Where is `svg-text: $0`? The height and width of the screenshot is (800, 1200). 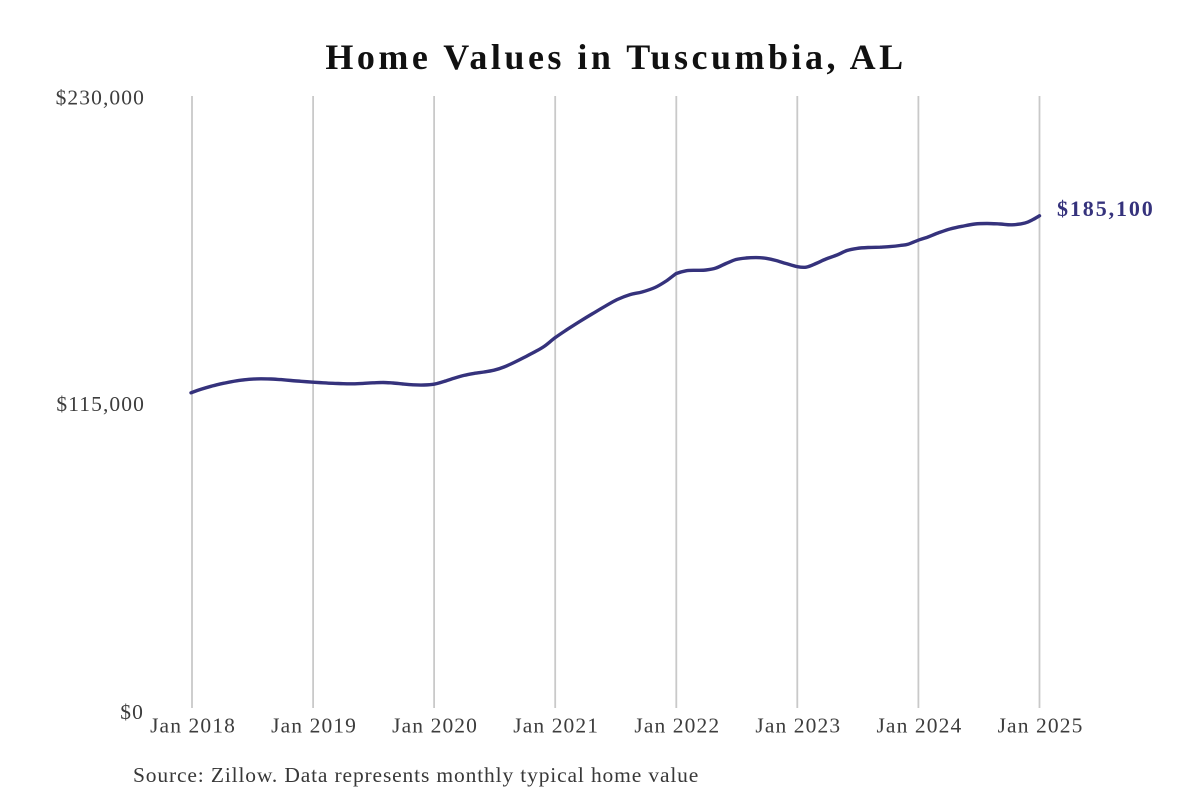 svg-text: $0 is located at coordinates (132, 712).